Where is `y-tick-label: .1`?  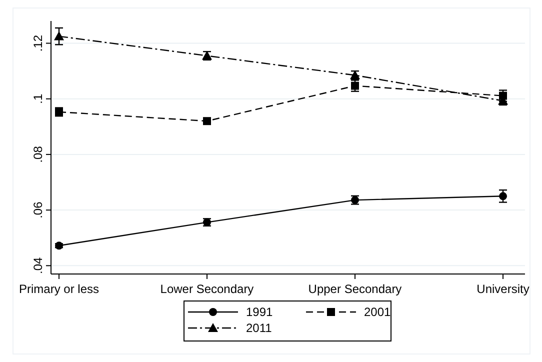 y-tick-label: .1 is located at coordinates (38, 99).